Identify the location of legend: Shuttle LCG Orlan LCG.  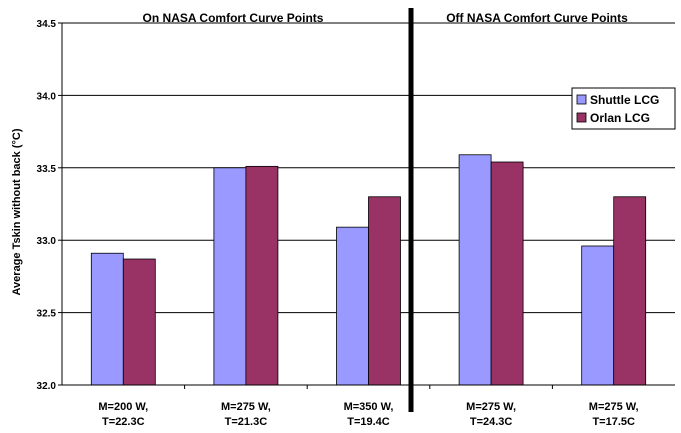
(623, 108).